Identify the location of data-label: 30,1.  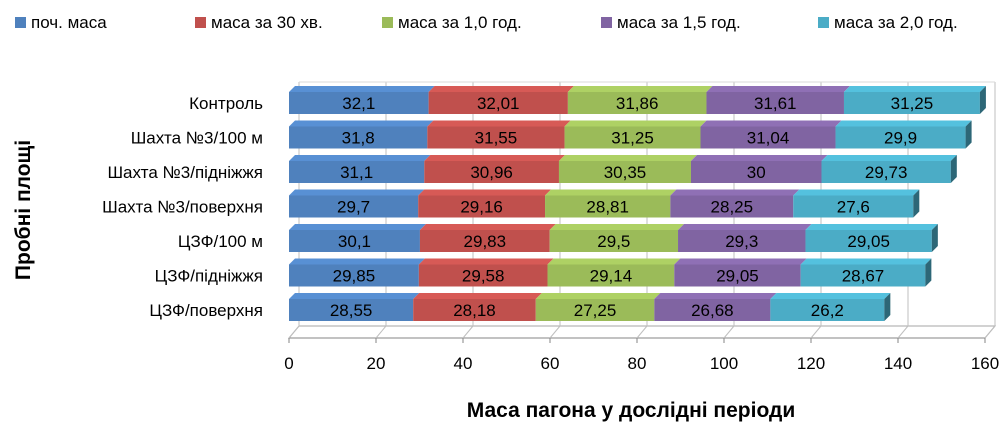
(354, 241).